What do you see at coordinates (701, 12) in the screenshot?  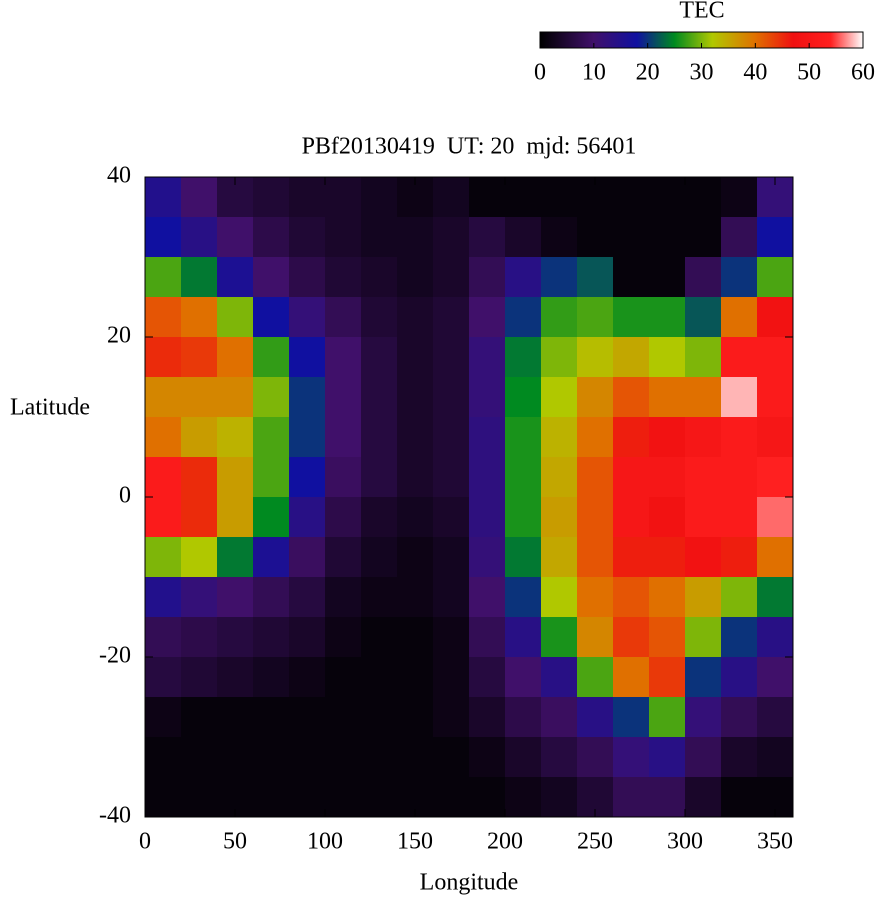 I see `colorbar-label: TEC` at bounding box center [701, 12].